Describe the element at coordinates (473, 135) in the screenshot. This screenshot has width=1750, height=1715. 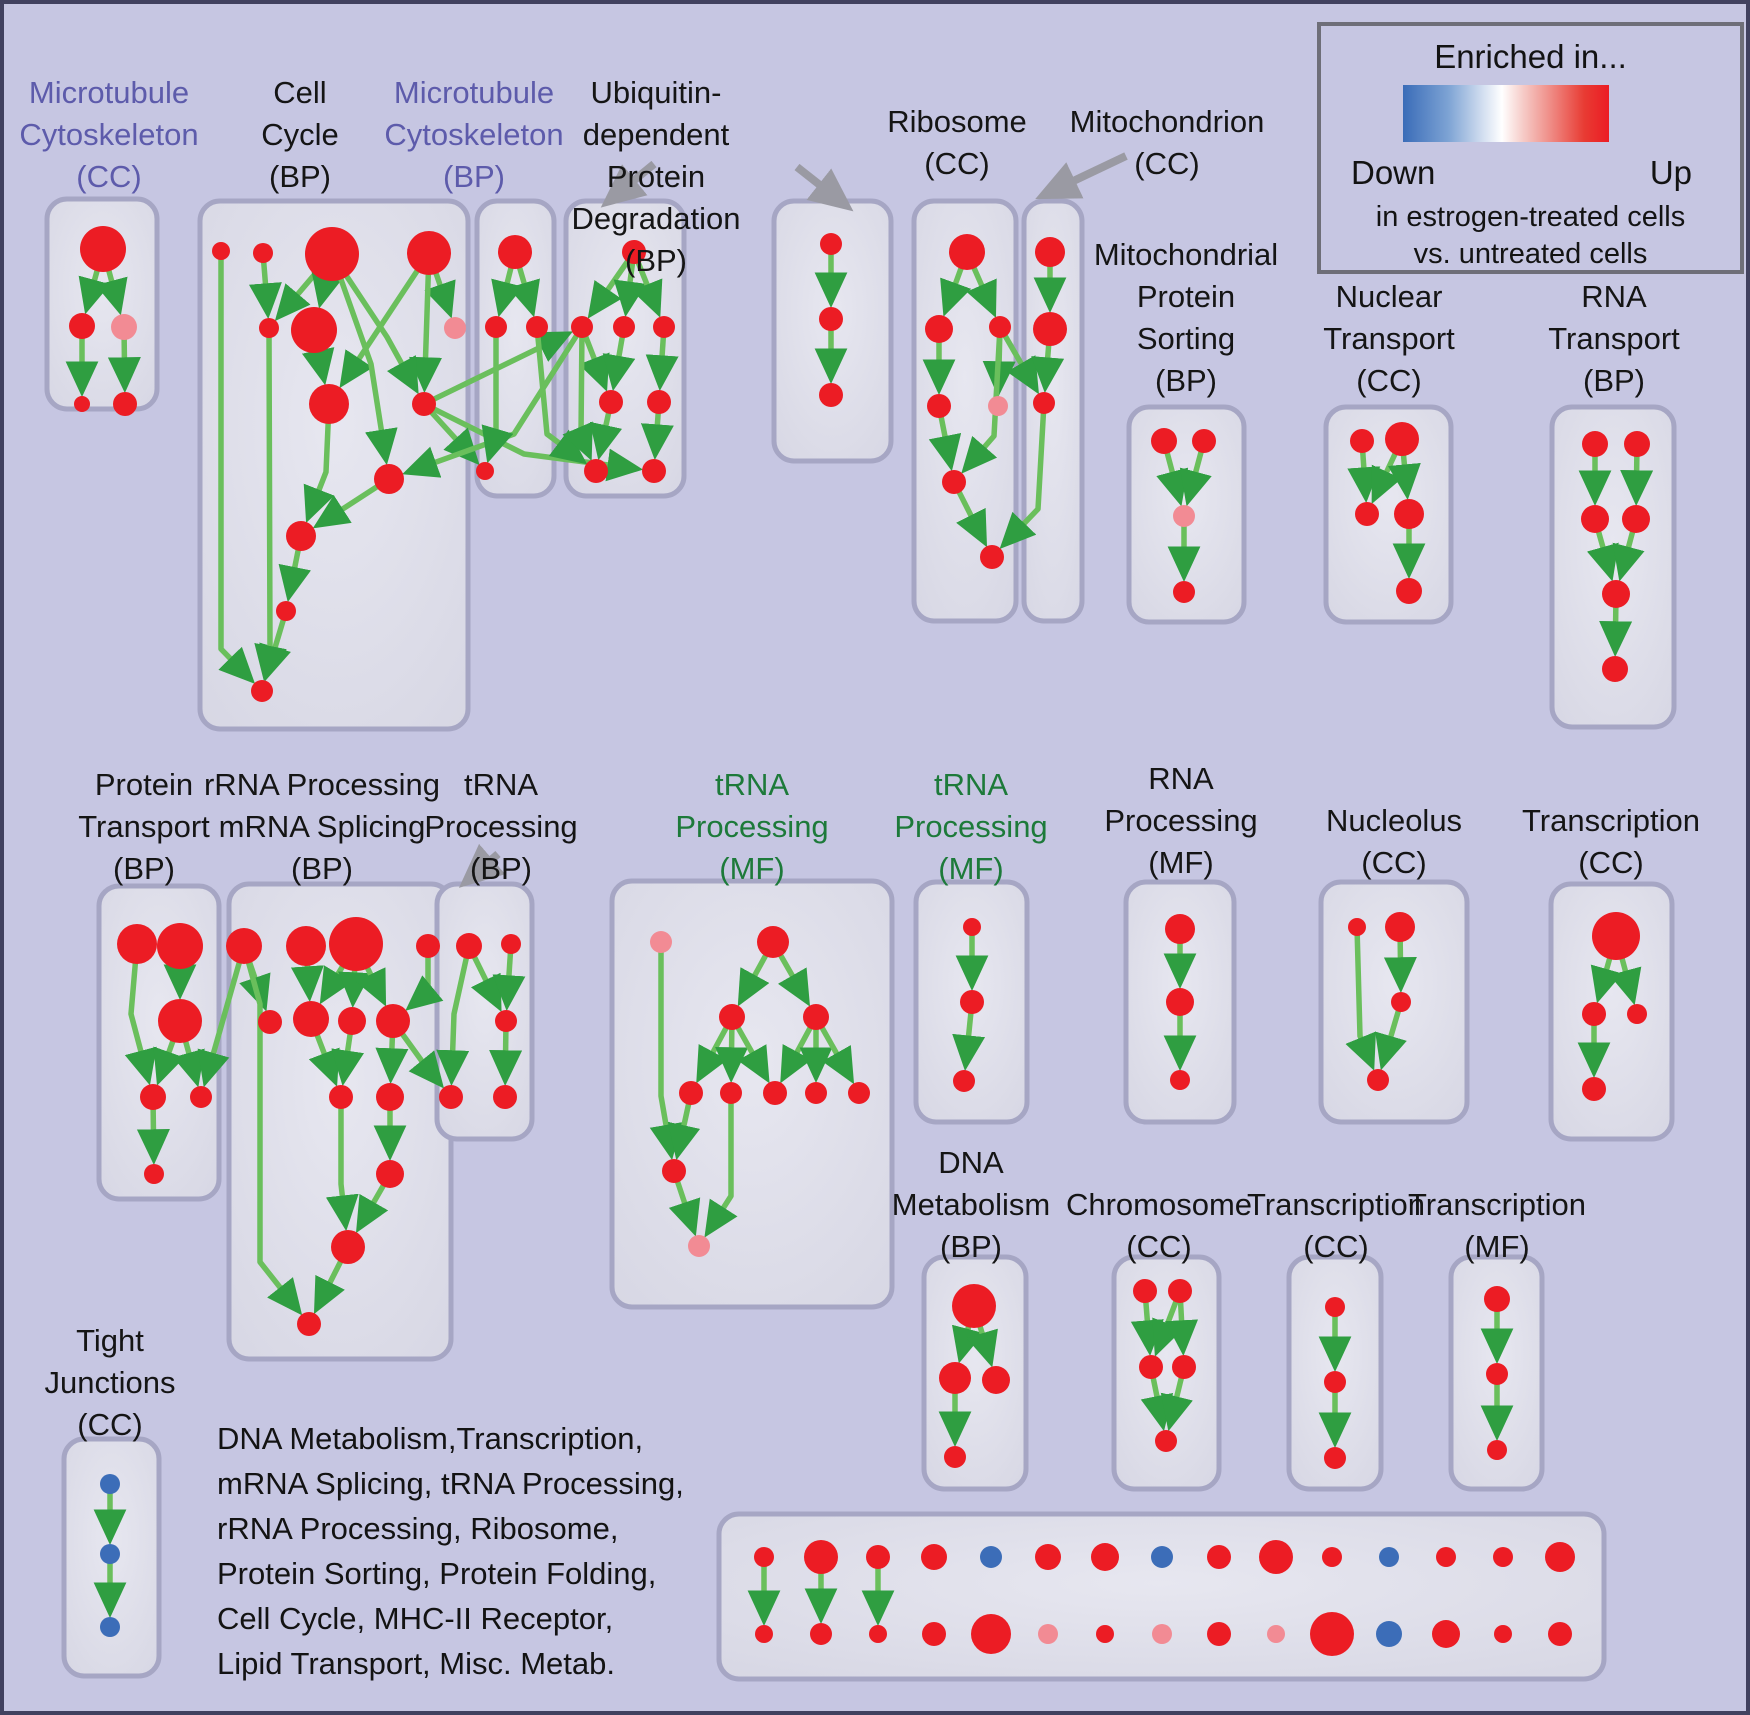
I see `lbl-microtubule-bp: Microtubule Cytoskeleton (BP)` at that location.